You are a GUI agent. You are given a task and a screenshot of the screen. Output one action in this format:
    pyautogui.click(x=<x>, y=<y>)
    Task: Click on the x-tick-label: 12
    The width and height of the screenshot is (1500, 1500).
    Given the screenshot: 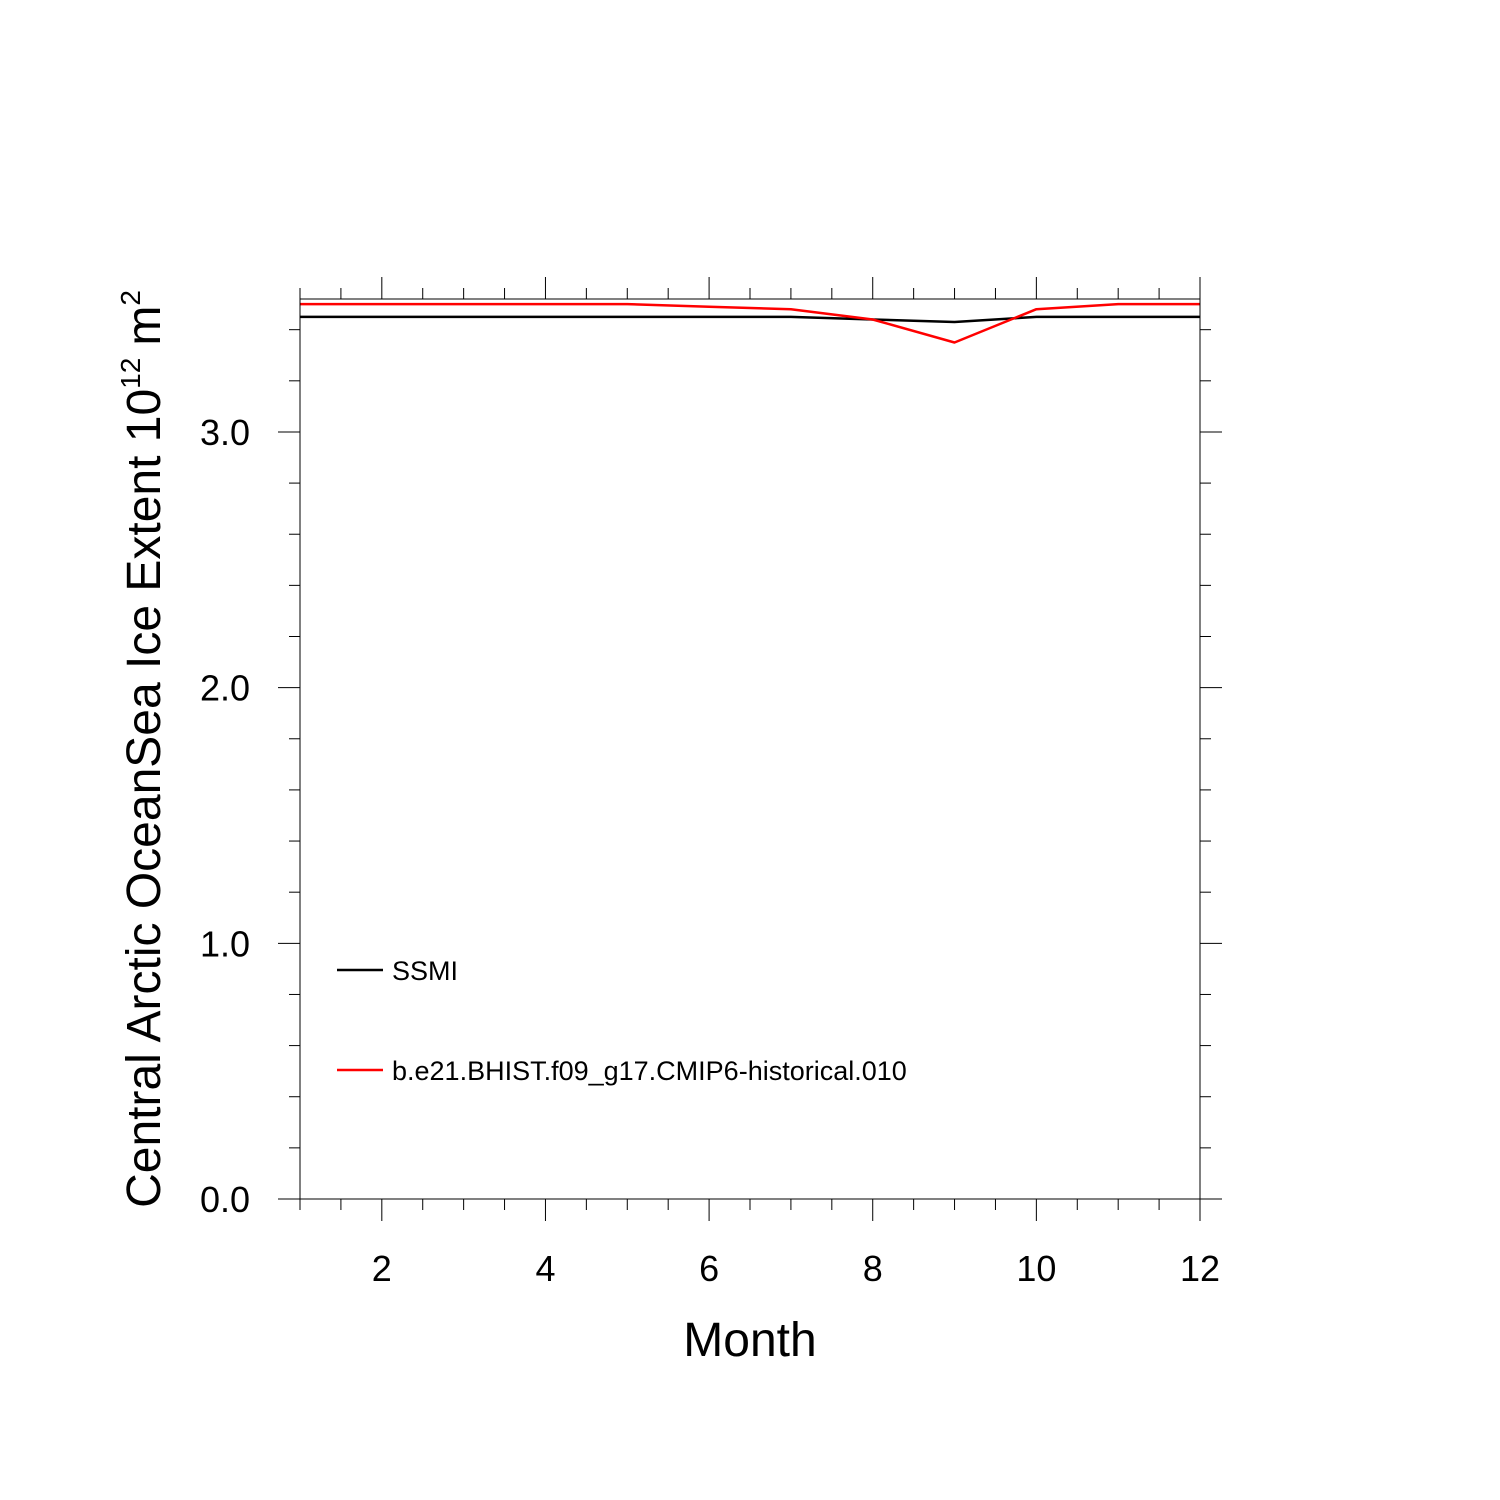 What is the action you would take?
    pyautogui.click(x=1200, y=1268)
    